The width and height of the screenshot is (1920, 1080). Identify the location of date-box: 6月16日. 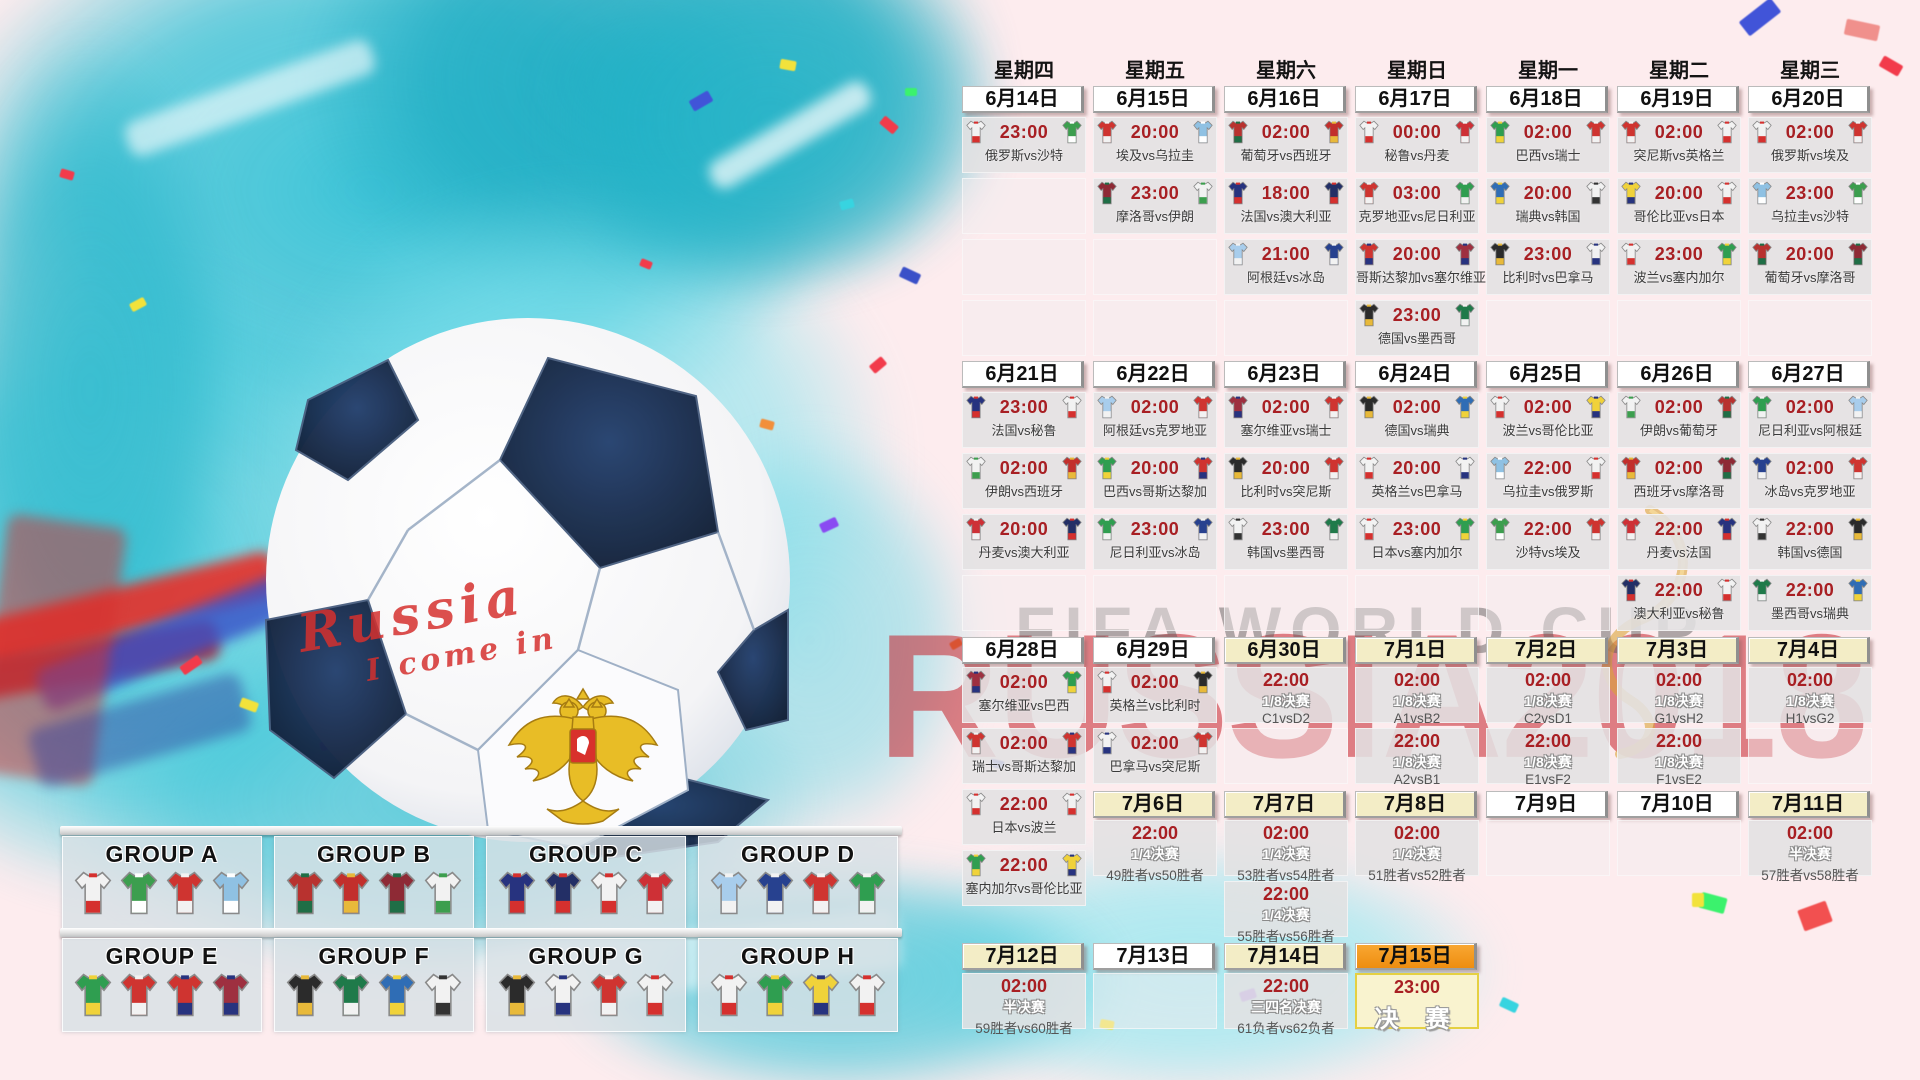
(1285, 99).